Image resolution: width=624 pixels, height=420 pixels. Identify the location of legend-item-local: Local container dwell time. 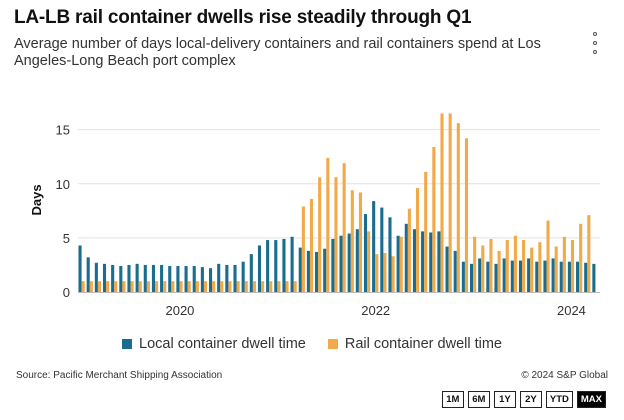
(214, 344).